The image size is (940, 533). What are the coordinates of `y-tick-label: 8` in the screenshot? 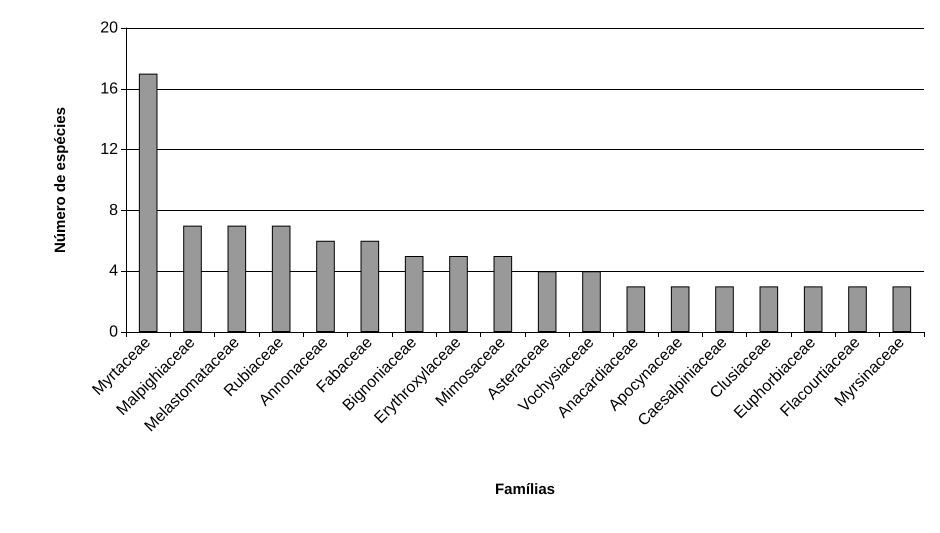 It's located at (113, 210).